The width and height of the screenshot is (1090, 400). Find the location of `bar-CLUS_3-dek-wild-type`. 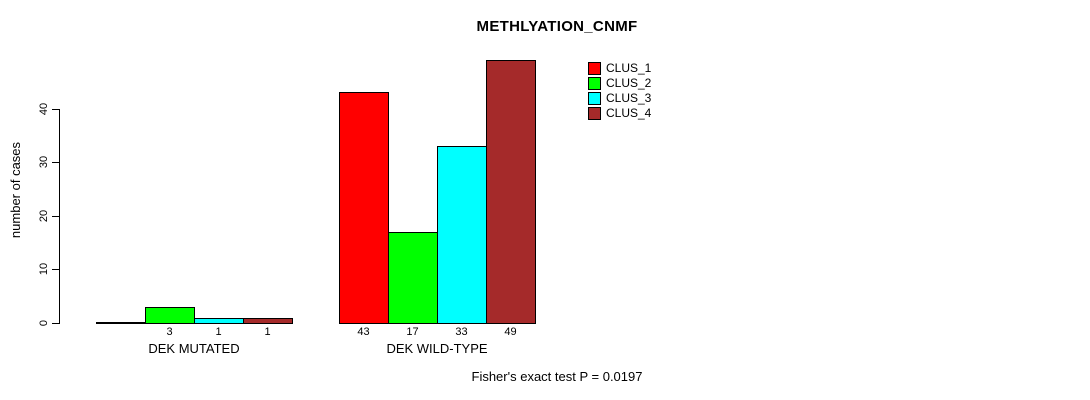

bar-CLUS_3-dek-wild-type is located at coordinates (462, 235).